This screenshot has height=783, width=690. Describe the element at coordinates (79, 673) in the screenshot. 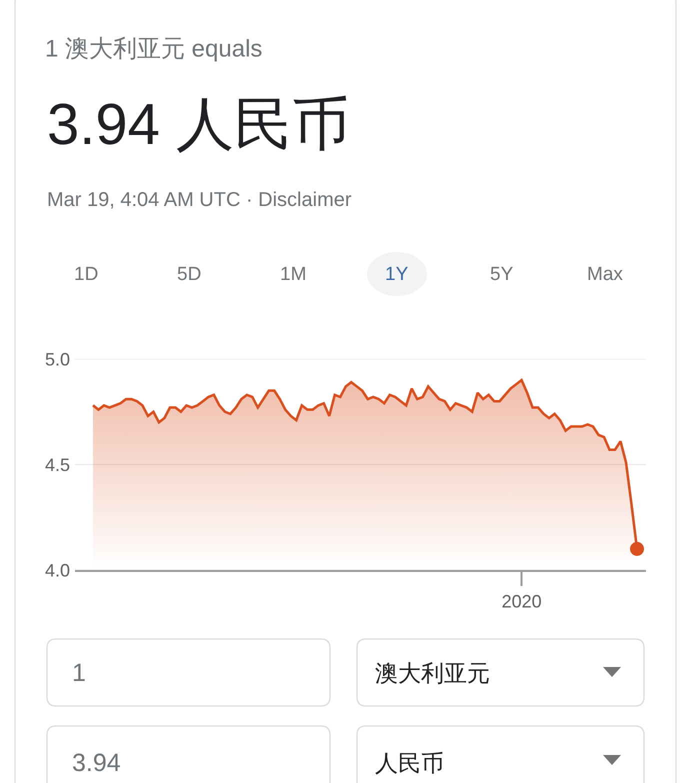

I see `text: 1` at that location.